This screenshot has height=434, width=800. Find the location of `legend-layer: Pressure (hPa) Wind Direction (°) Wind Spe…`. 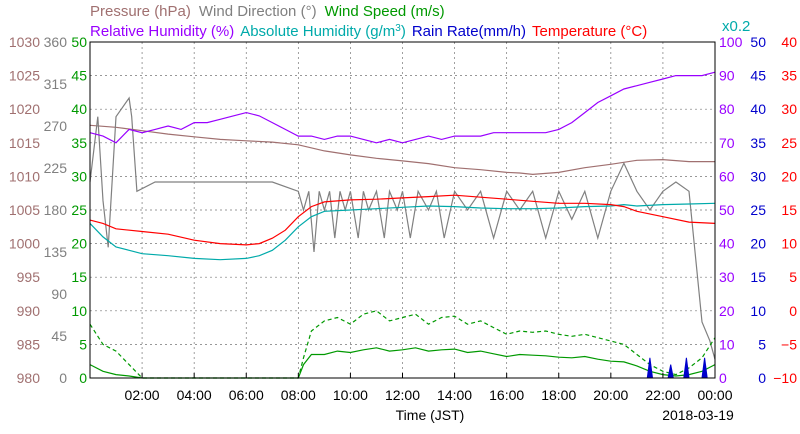

legend-layer: Pressure (hPa) Wind Direction (°) Wind Spe… is located at coordinates (420, 21).